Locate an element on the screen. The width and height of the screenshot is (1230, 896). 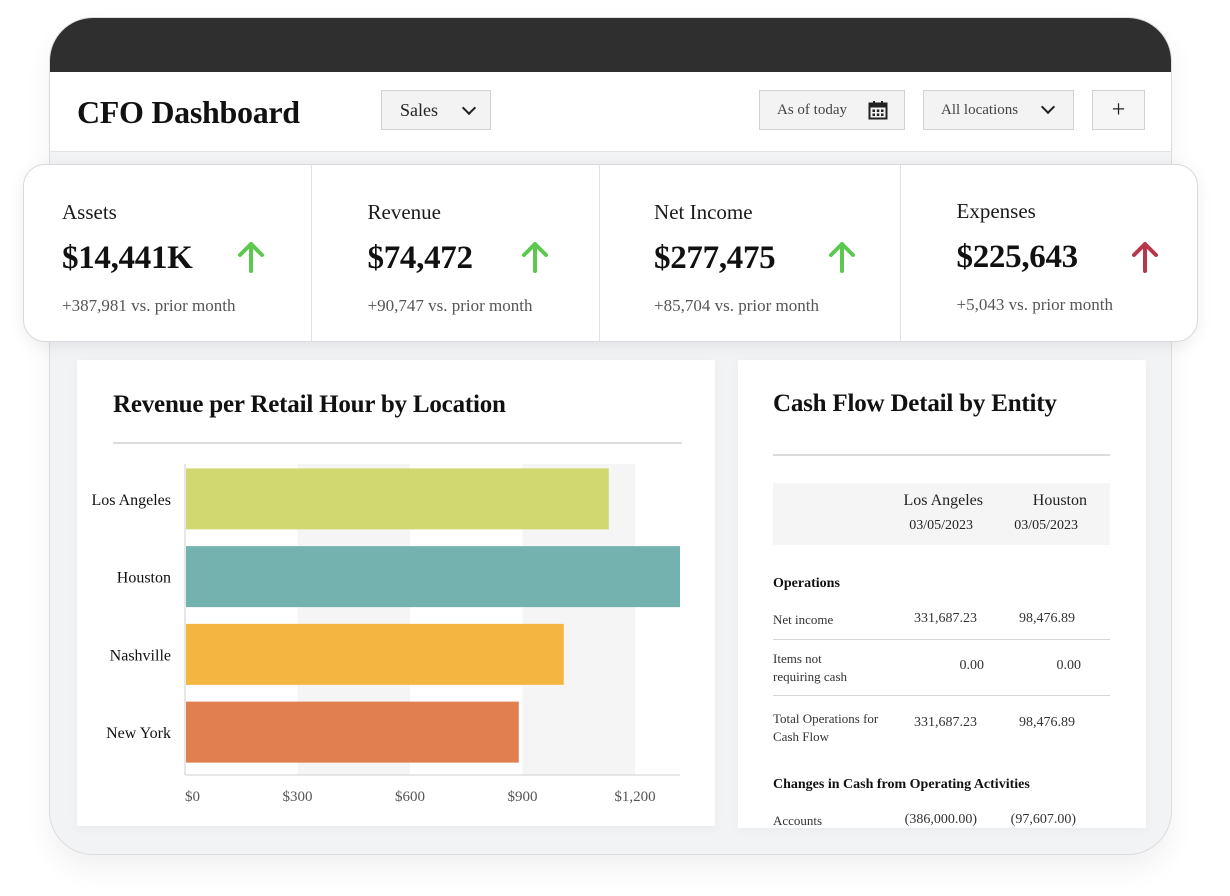
x-tick-label: $300 is located at coordinates (298, 797).